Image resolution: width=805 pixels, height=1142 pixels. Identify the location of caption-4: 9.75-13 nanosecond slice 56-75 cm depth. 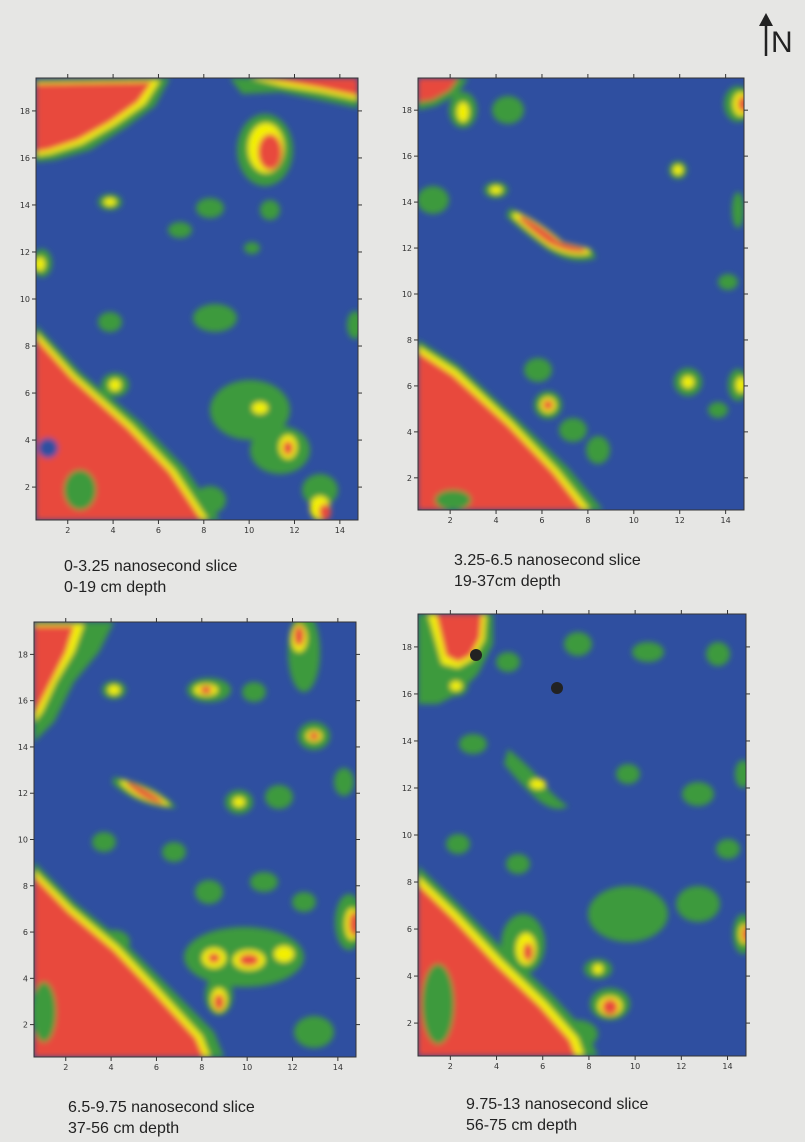
(557, 1115).